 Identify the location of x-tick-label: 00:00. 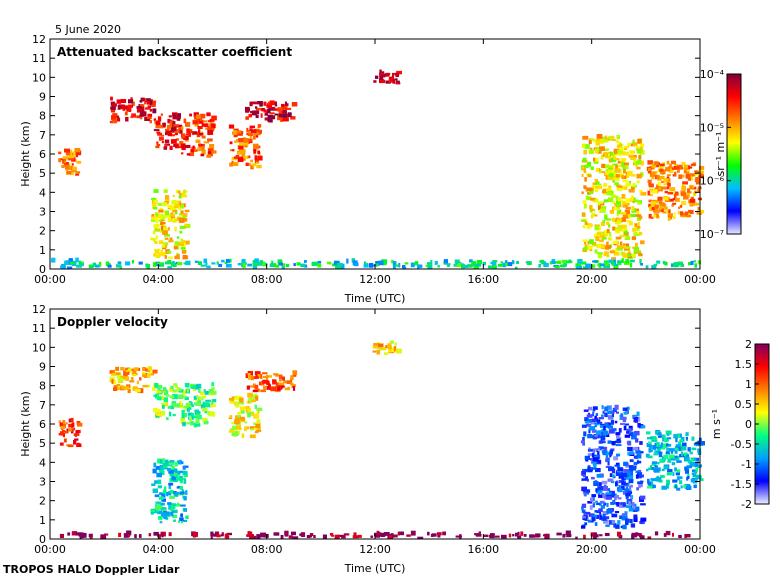
(700, 279).